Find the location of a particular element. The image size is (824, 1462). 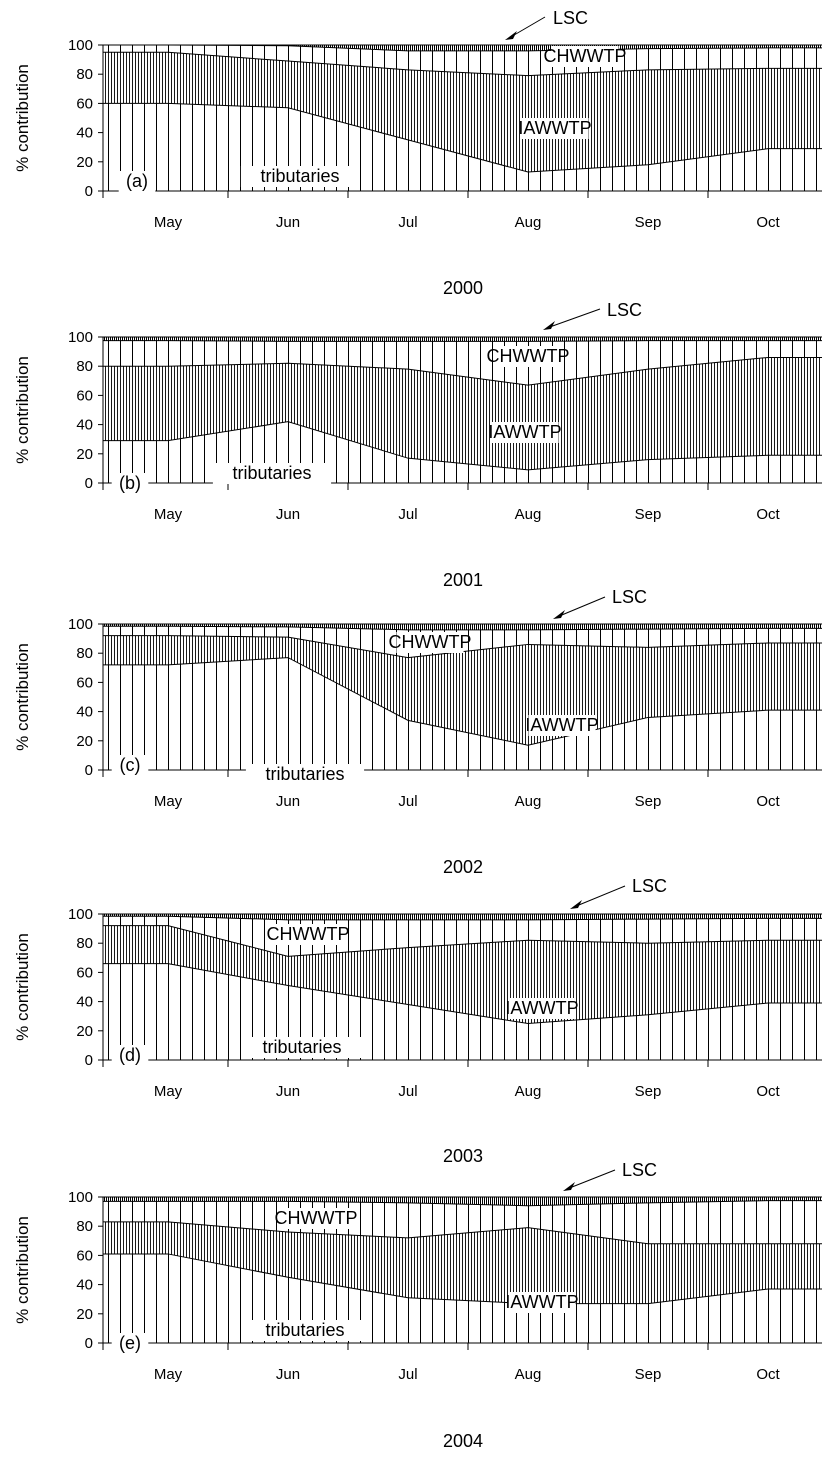

chwwtp-area is located at coordinates (462, 363).